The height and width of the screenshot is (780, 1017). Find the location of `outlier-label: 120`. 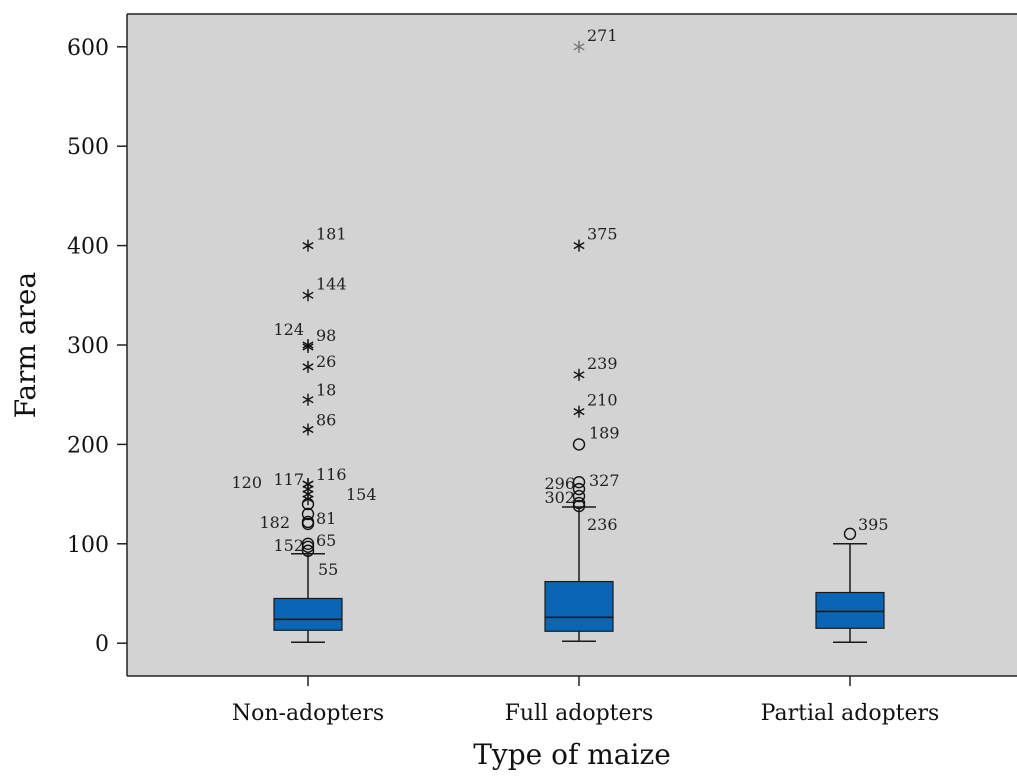

outlier-label: 120 is located at coordinates (246, 482).